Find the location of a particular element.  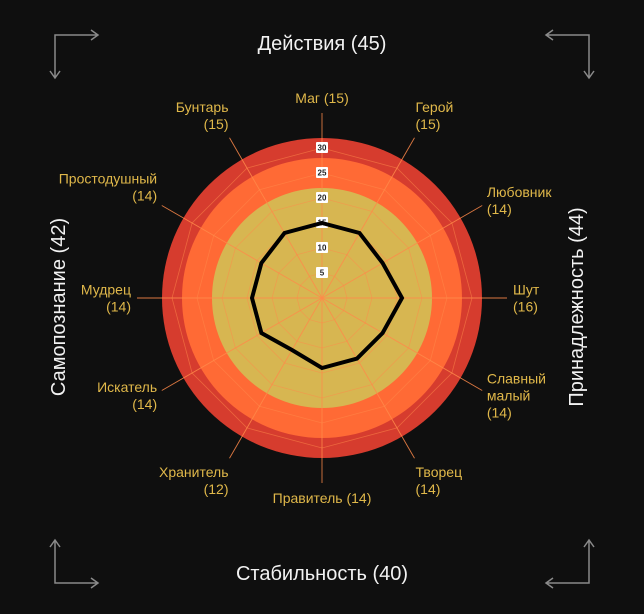

tick-label: 30 is located at coordinates (322, 148).